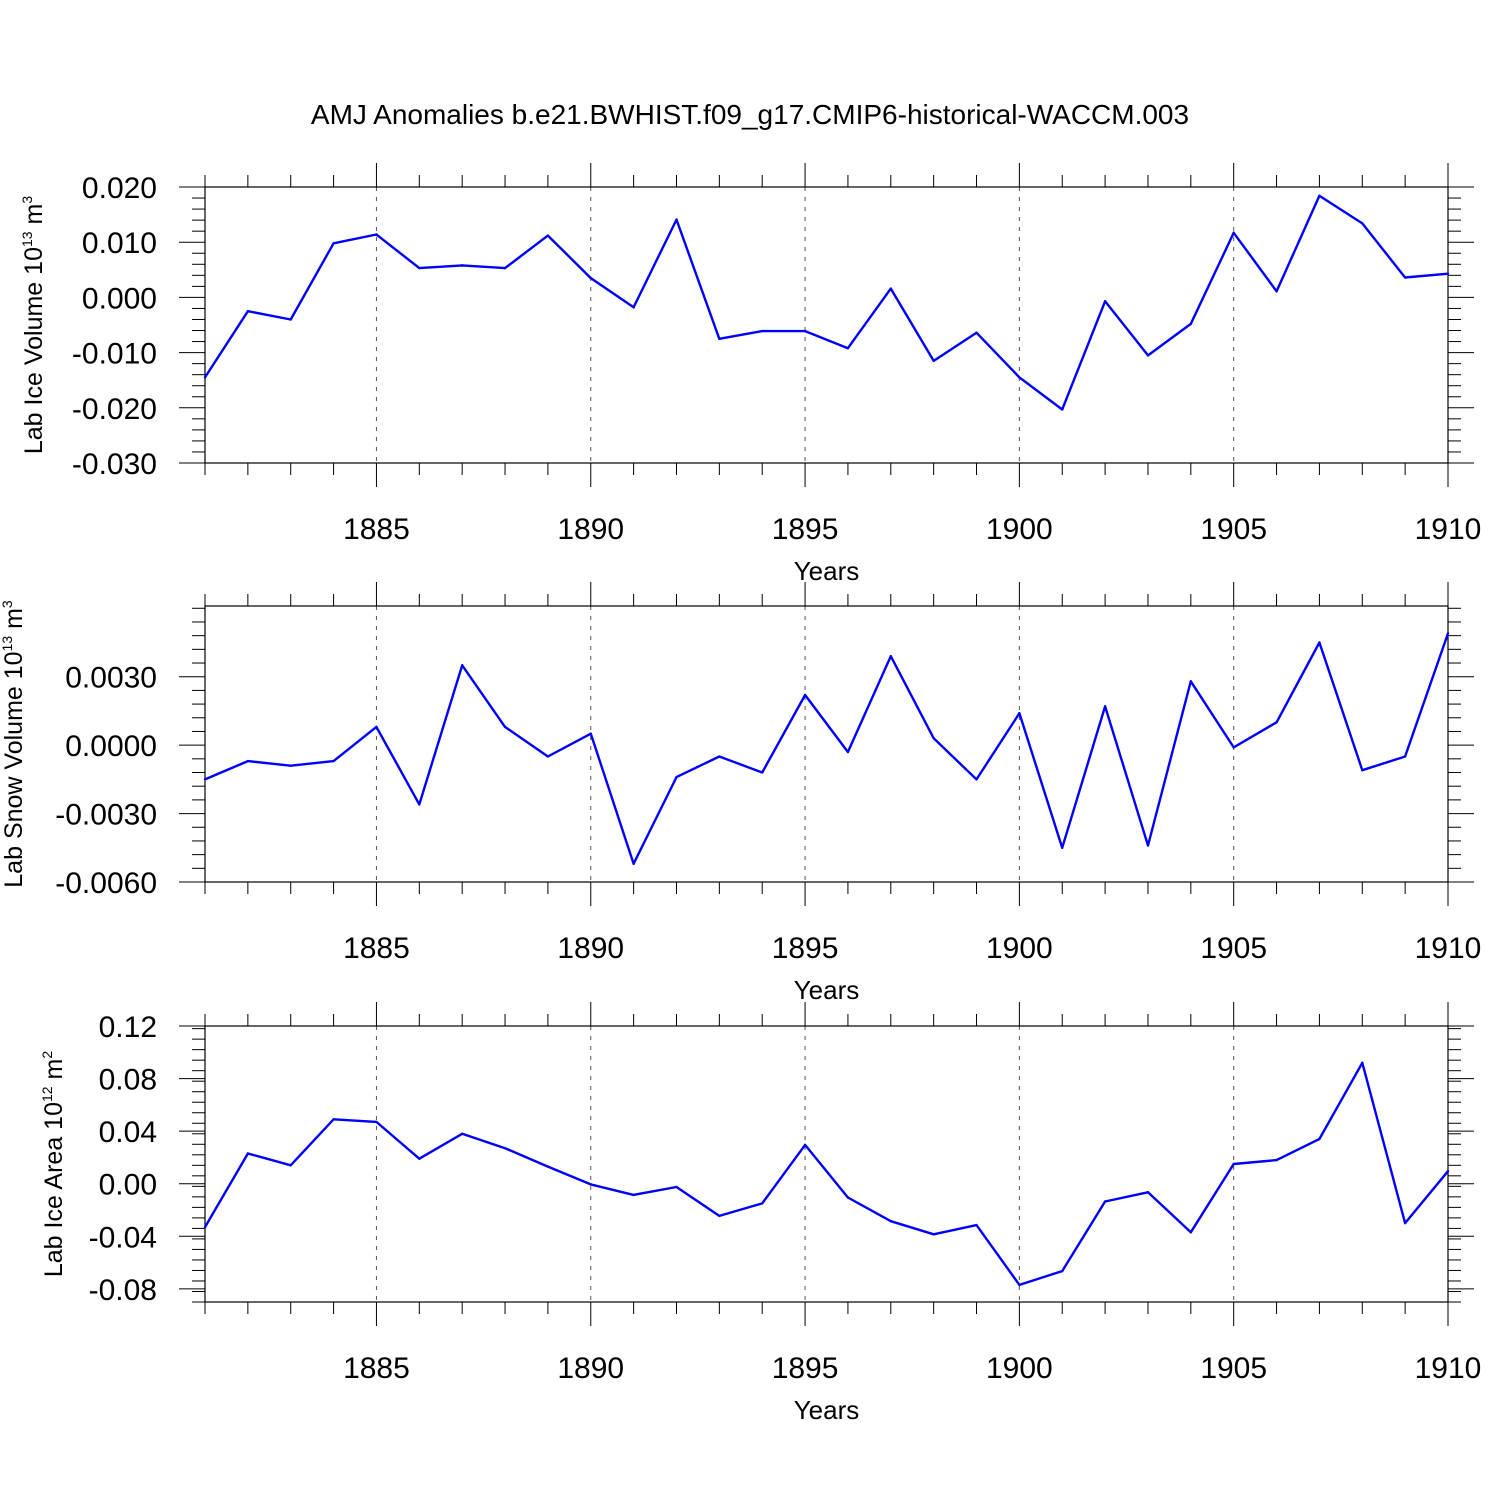  Describe the element at coordinates (1019, 1368) in the screenshot. I see `x-tick-label: 1900` at that location.